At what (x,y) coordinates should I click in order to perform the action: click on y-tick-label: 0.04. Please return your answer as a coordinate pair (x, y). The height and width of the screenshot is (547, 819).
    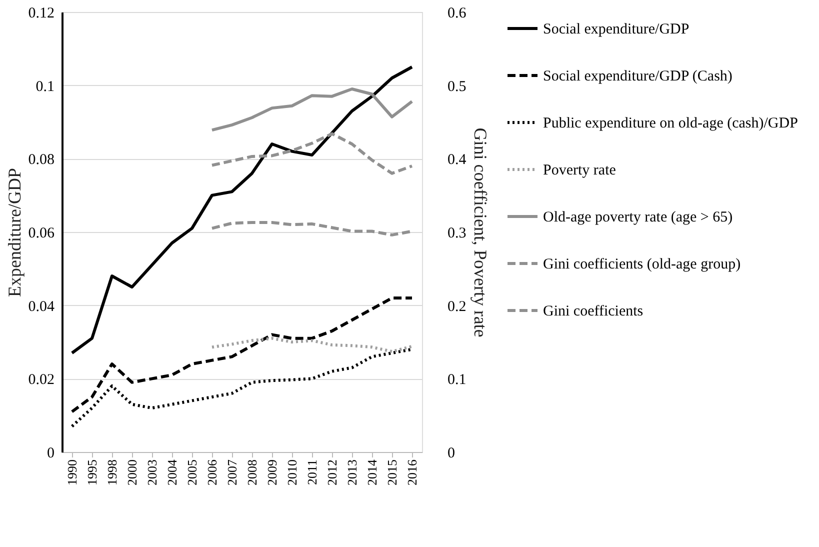
    Looking at the image, I should click on (41, 306).